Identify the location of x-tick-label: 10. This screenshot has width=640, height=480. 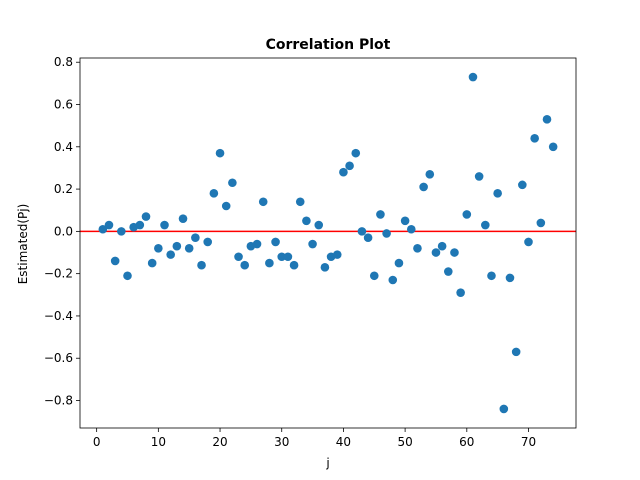
(158, 442).